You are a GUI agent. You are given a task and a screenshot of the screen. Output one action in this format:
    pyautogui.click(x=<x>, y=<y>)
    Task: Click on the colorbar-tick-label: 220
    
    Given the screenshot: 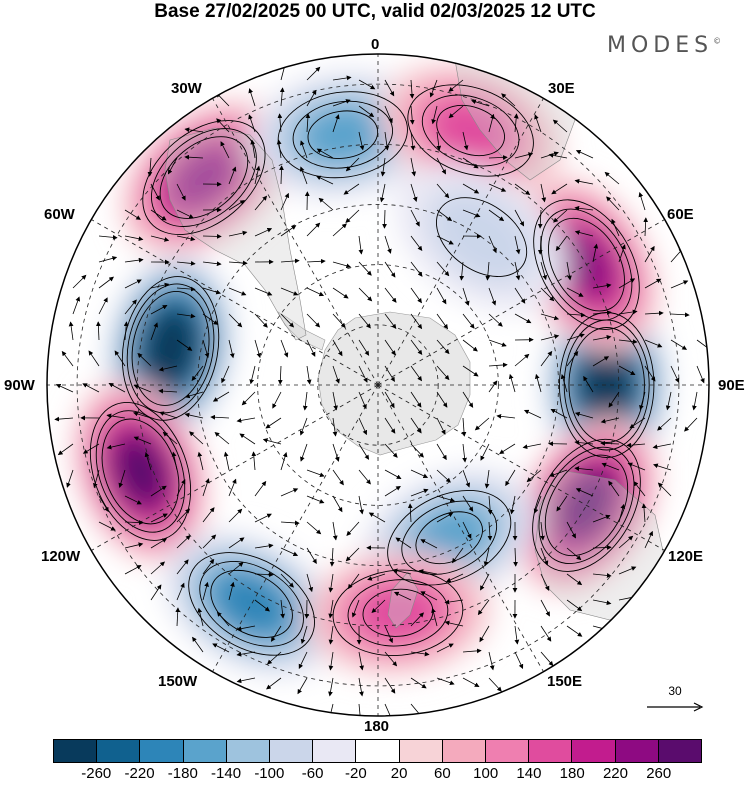 What is the action you would take?
    pyautogui.click(x=615, y=773)
    